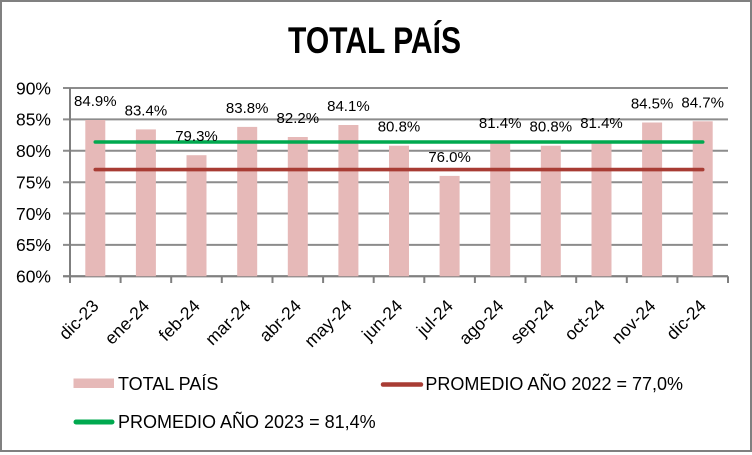  Describe the element at coordinates (702, 102) in the screenshot. I see `svg-text: 84.7%` at that location.